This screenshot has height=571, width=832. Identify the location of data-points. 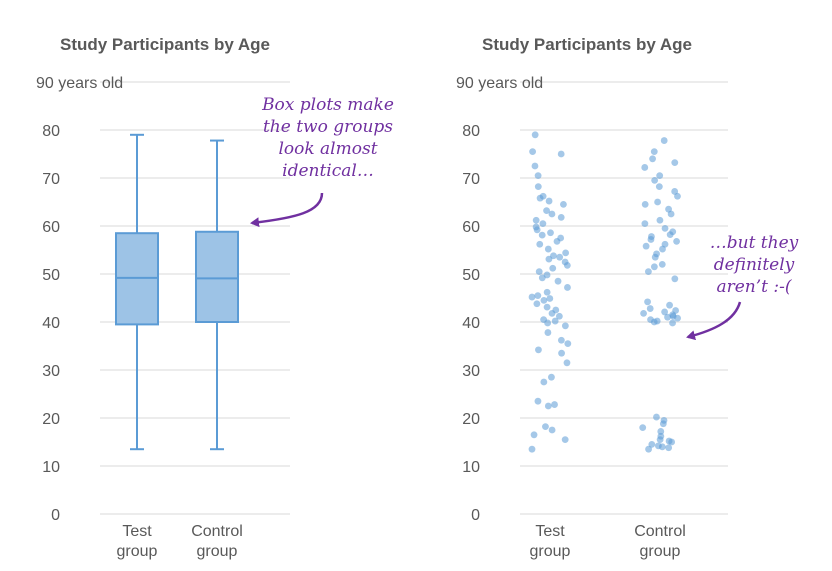
(604, 292).